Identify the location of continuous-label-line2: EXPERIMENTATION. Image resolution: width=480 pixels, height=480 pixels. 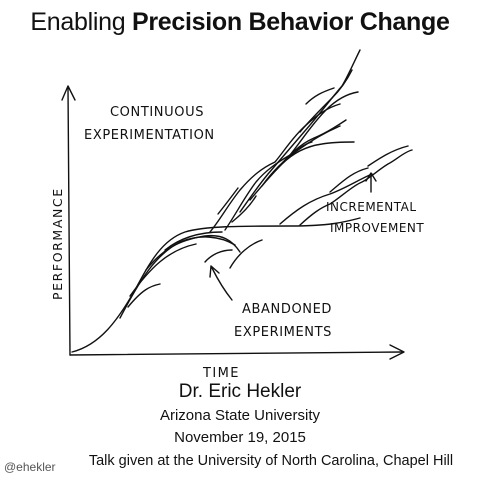
(149, 135).